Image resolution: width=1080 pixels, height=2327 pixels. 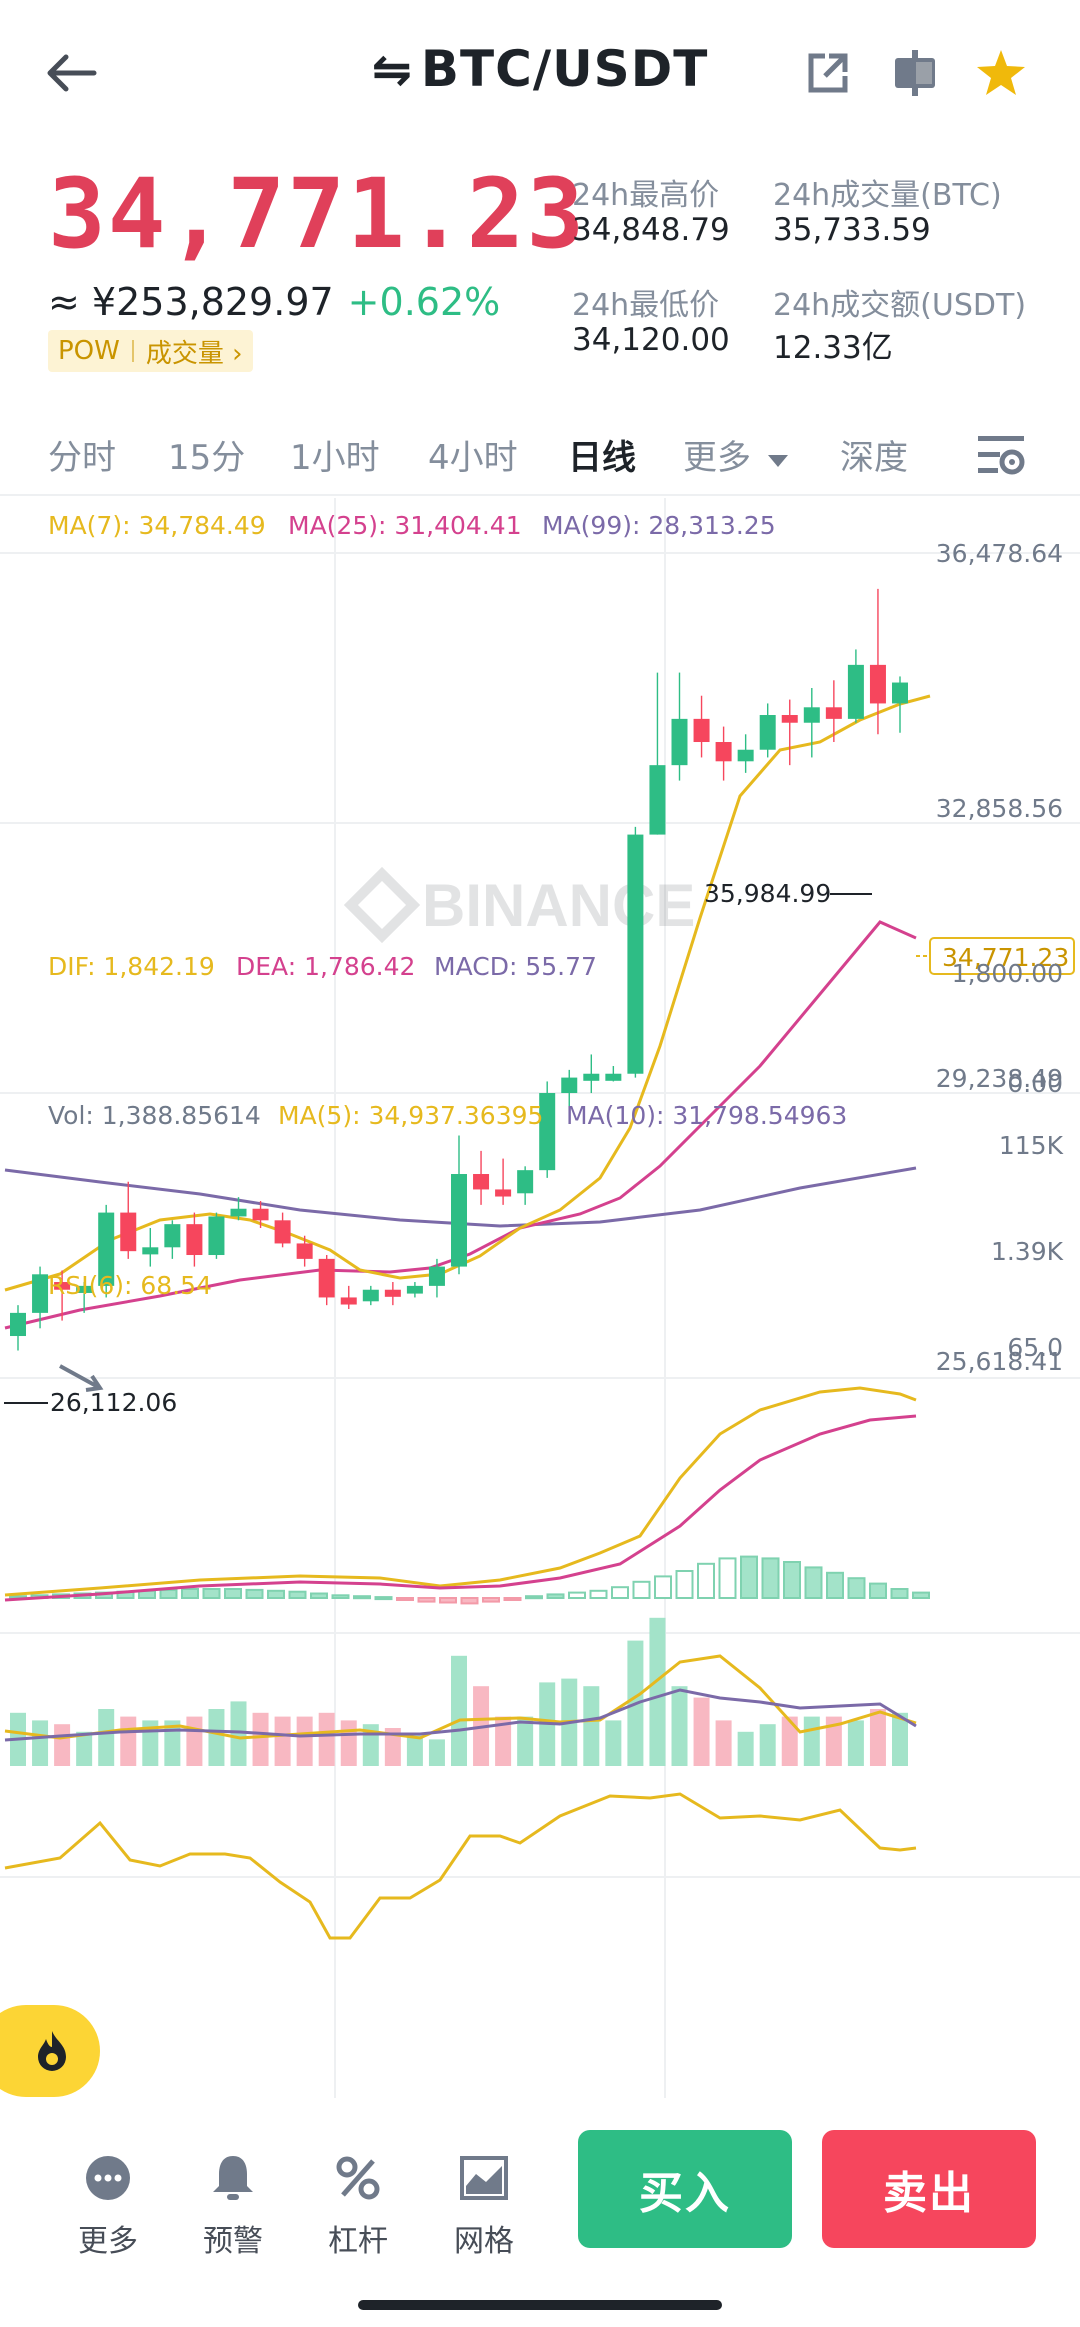 What do you see at coordinates (335, 458) in the screenshot?
I see `tab-1h: 1小时` at bounding box center [335, 458].